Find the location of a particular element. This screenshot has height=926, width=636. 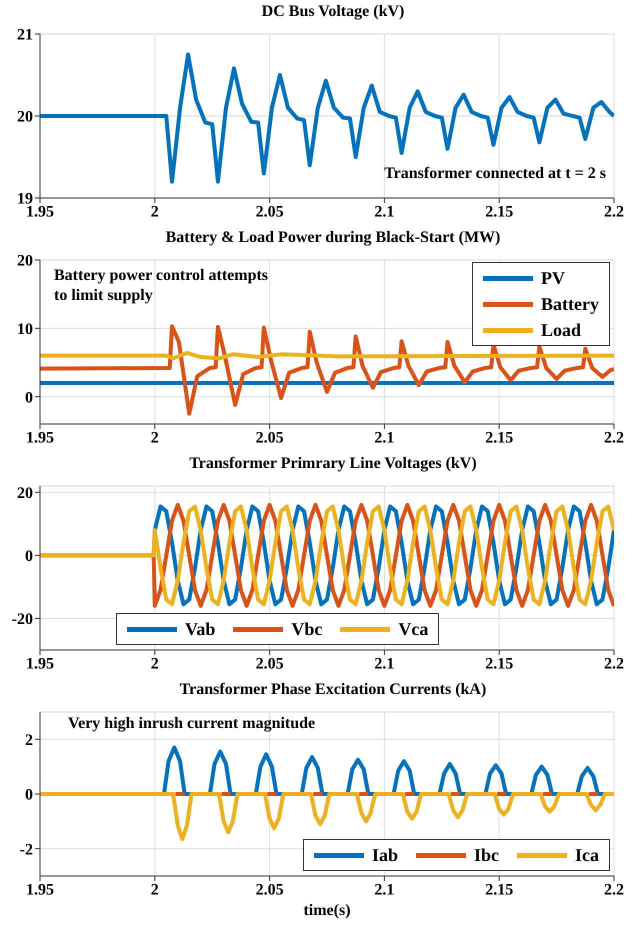

y-tick-label: 10 is located at coordinates (25, 329).